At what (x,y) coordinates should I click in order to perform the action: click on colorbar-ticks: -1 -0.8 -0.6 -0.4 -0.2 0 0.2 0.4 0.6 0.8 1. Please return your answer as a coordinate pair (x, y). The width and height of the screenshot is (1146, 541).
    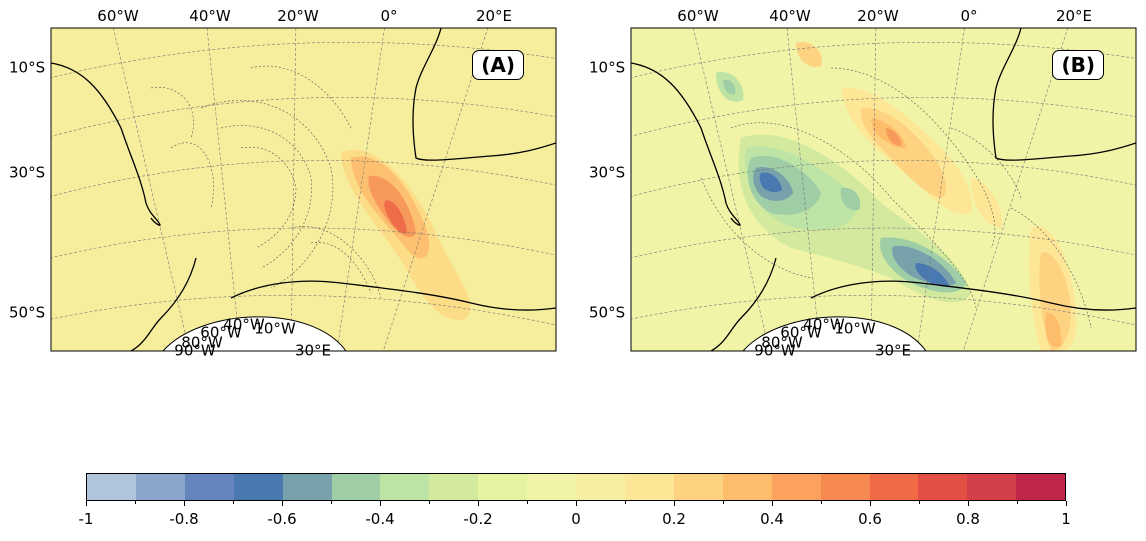
    Looking at the image, I should click on (575, 521).